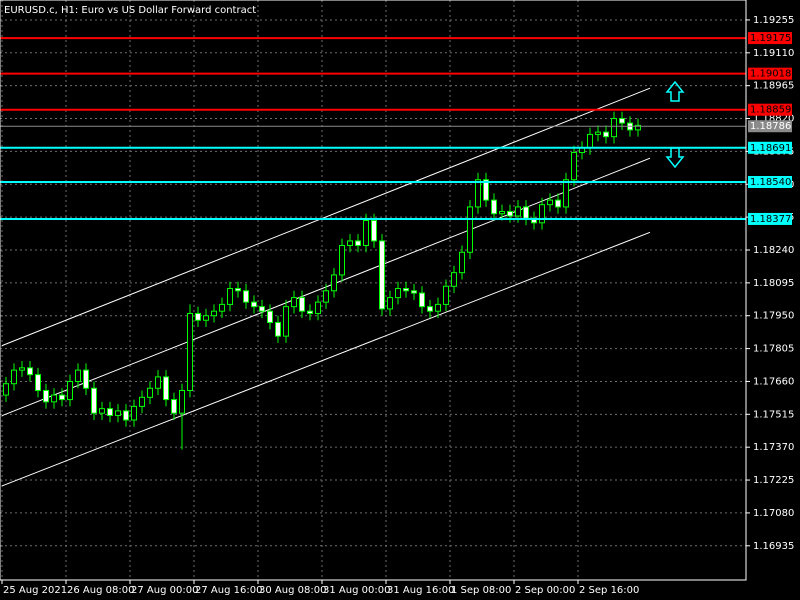 This screenshot has height=600, width=800. Describe the element at coordinates (773, 250) in the screenshot. I see `y-tick-label: 1.18240` at that location.